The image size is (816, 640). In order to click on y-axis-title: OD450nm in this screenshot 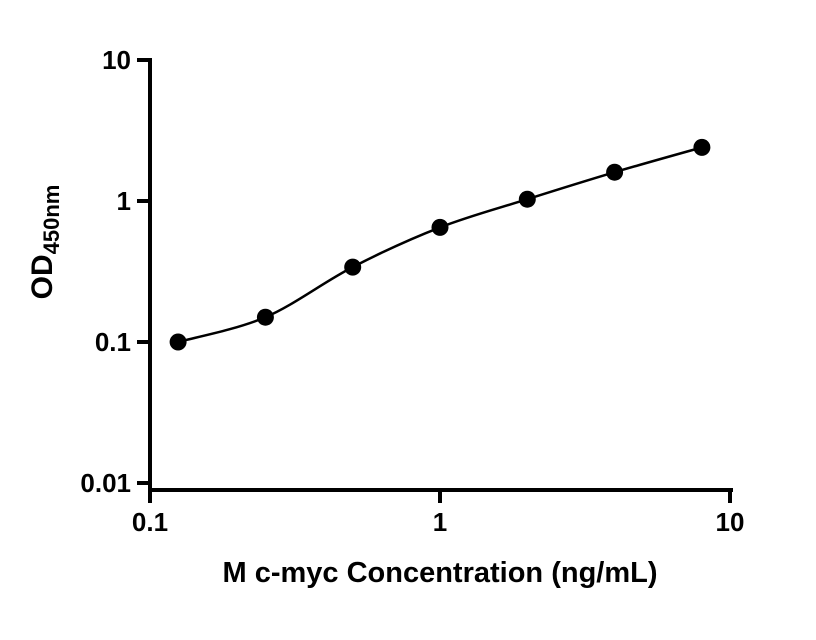, I will do `click(45, 242)`.